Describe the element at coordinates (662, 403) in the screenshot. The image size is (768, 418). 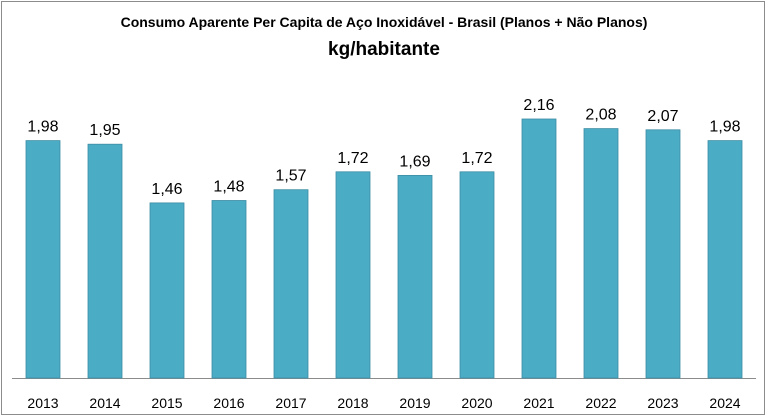
I see `x-tick-label-2023: 2023` at that location.